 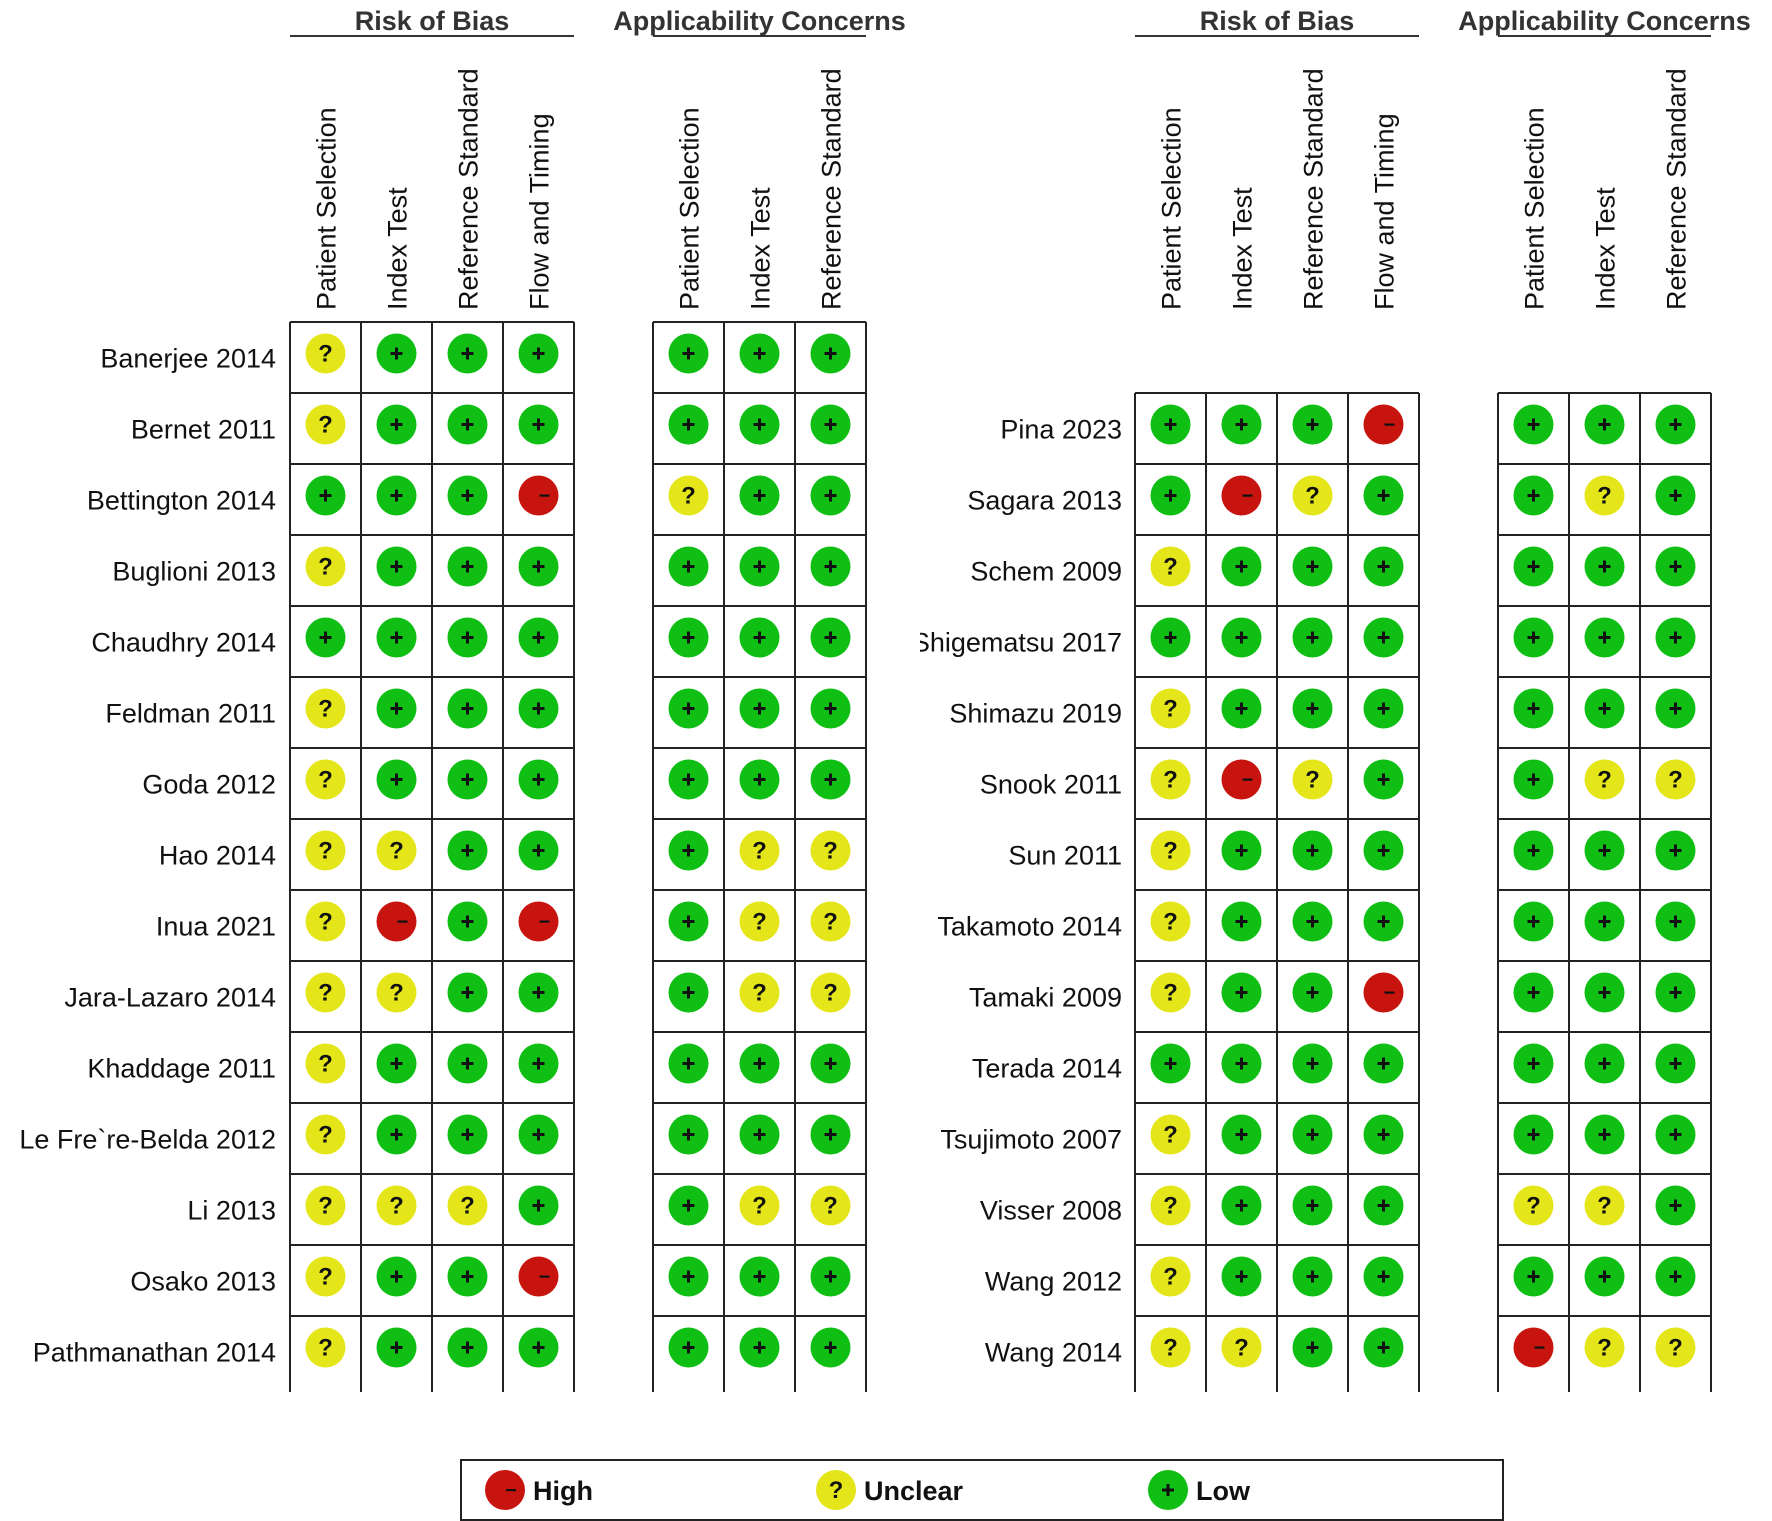 What do you see at coordinates (1172, 208) in the screenshot?
I see `domain-header-patient-selection: Patient Selection` at bounding box center [1172, 208].